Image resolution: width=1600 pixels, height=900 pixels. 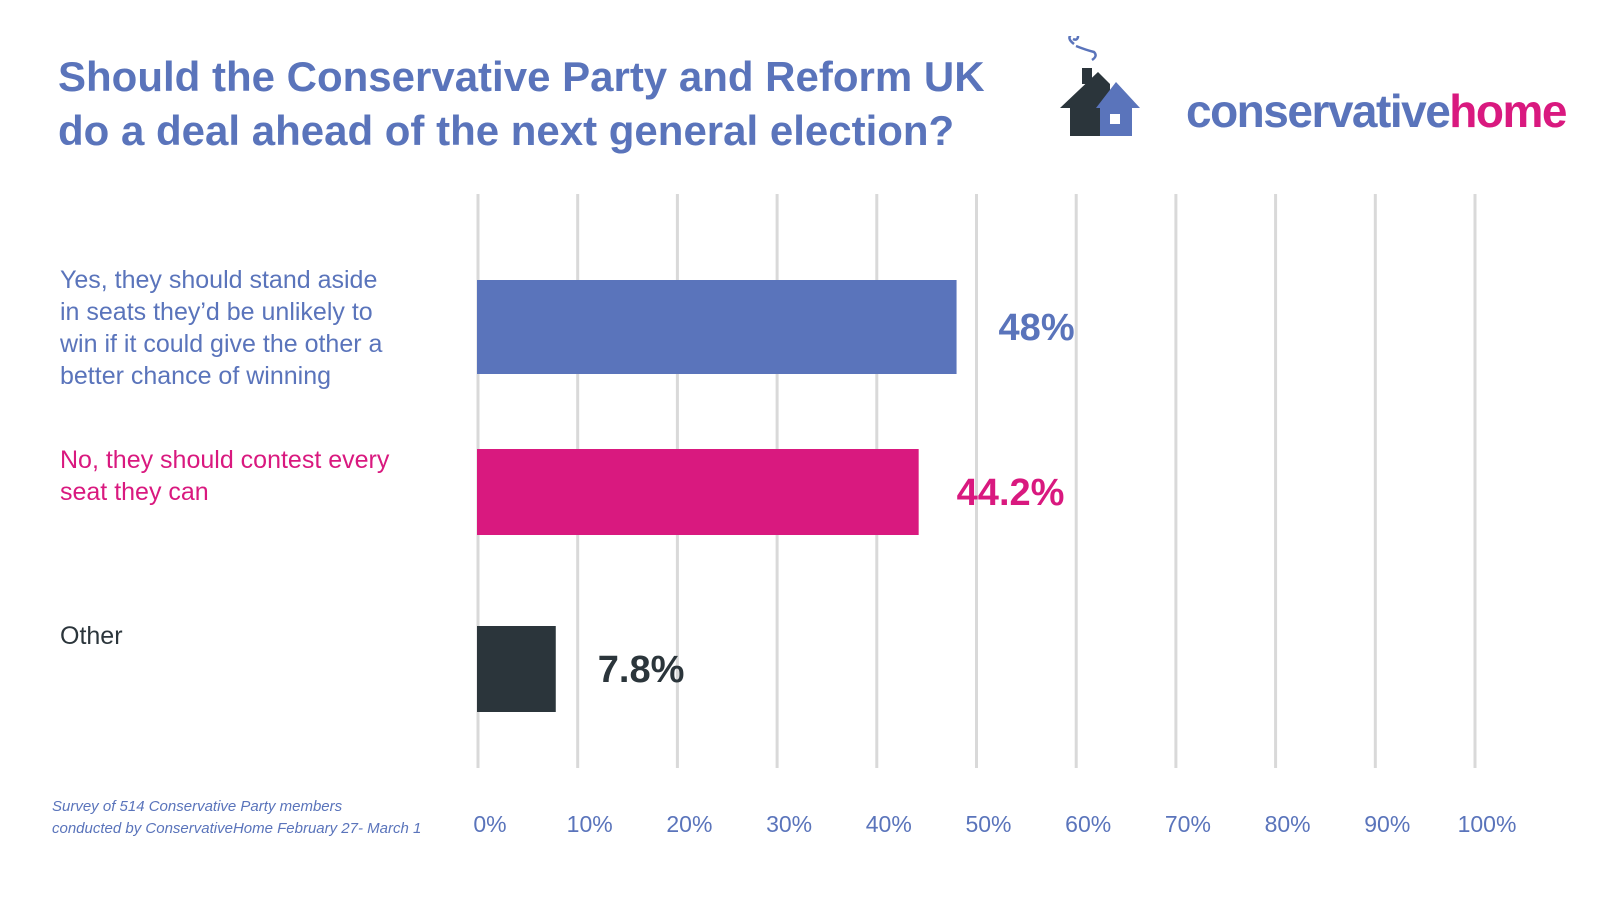 What do you see at coordinates (91, 636) in the screenshot?
I see `category-label-other: Other` at bounding box center [91, 636].